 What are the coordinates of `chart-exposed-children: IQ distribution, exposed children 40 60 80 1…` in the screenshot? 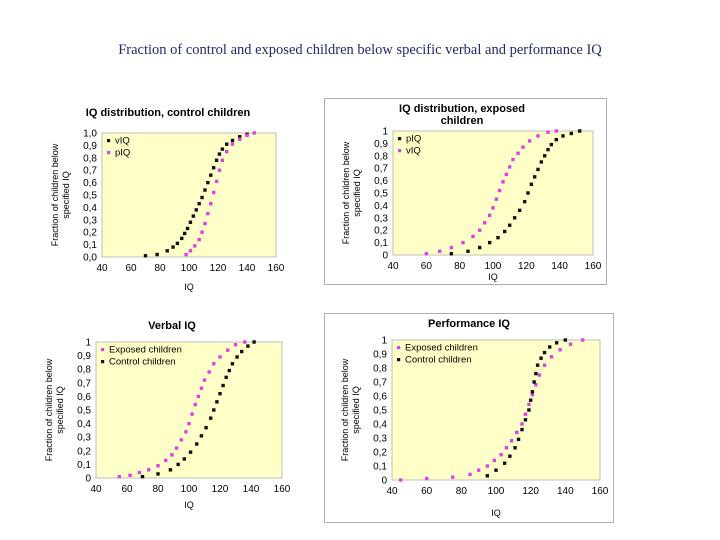 It's located at (465, 191).